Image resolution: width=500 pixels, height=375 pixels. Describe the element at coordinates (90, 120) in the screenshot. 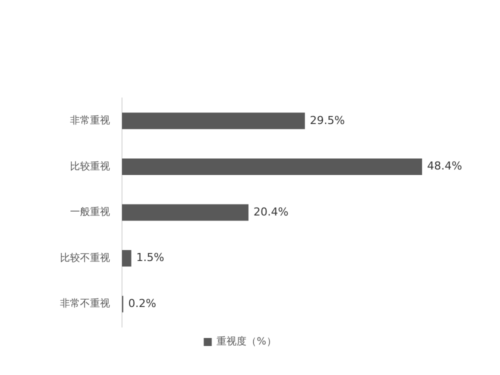

I see `y-tick-label: 非常重视` at that location.